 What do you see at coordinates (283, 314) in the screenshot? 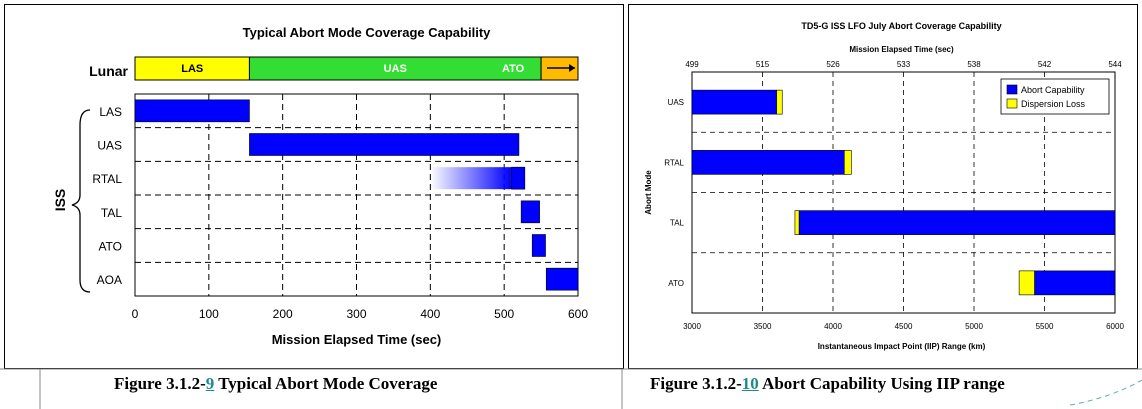
I see `chart1-x-tick-label: 200` at bounding box center [283, 314].